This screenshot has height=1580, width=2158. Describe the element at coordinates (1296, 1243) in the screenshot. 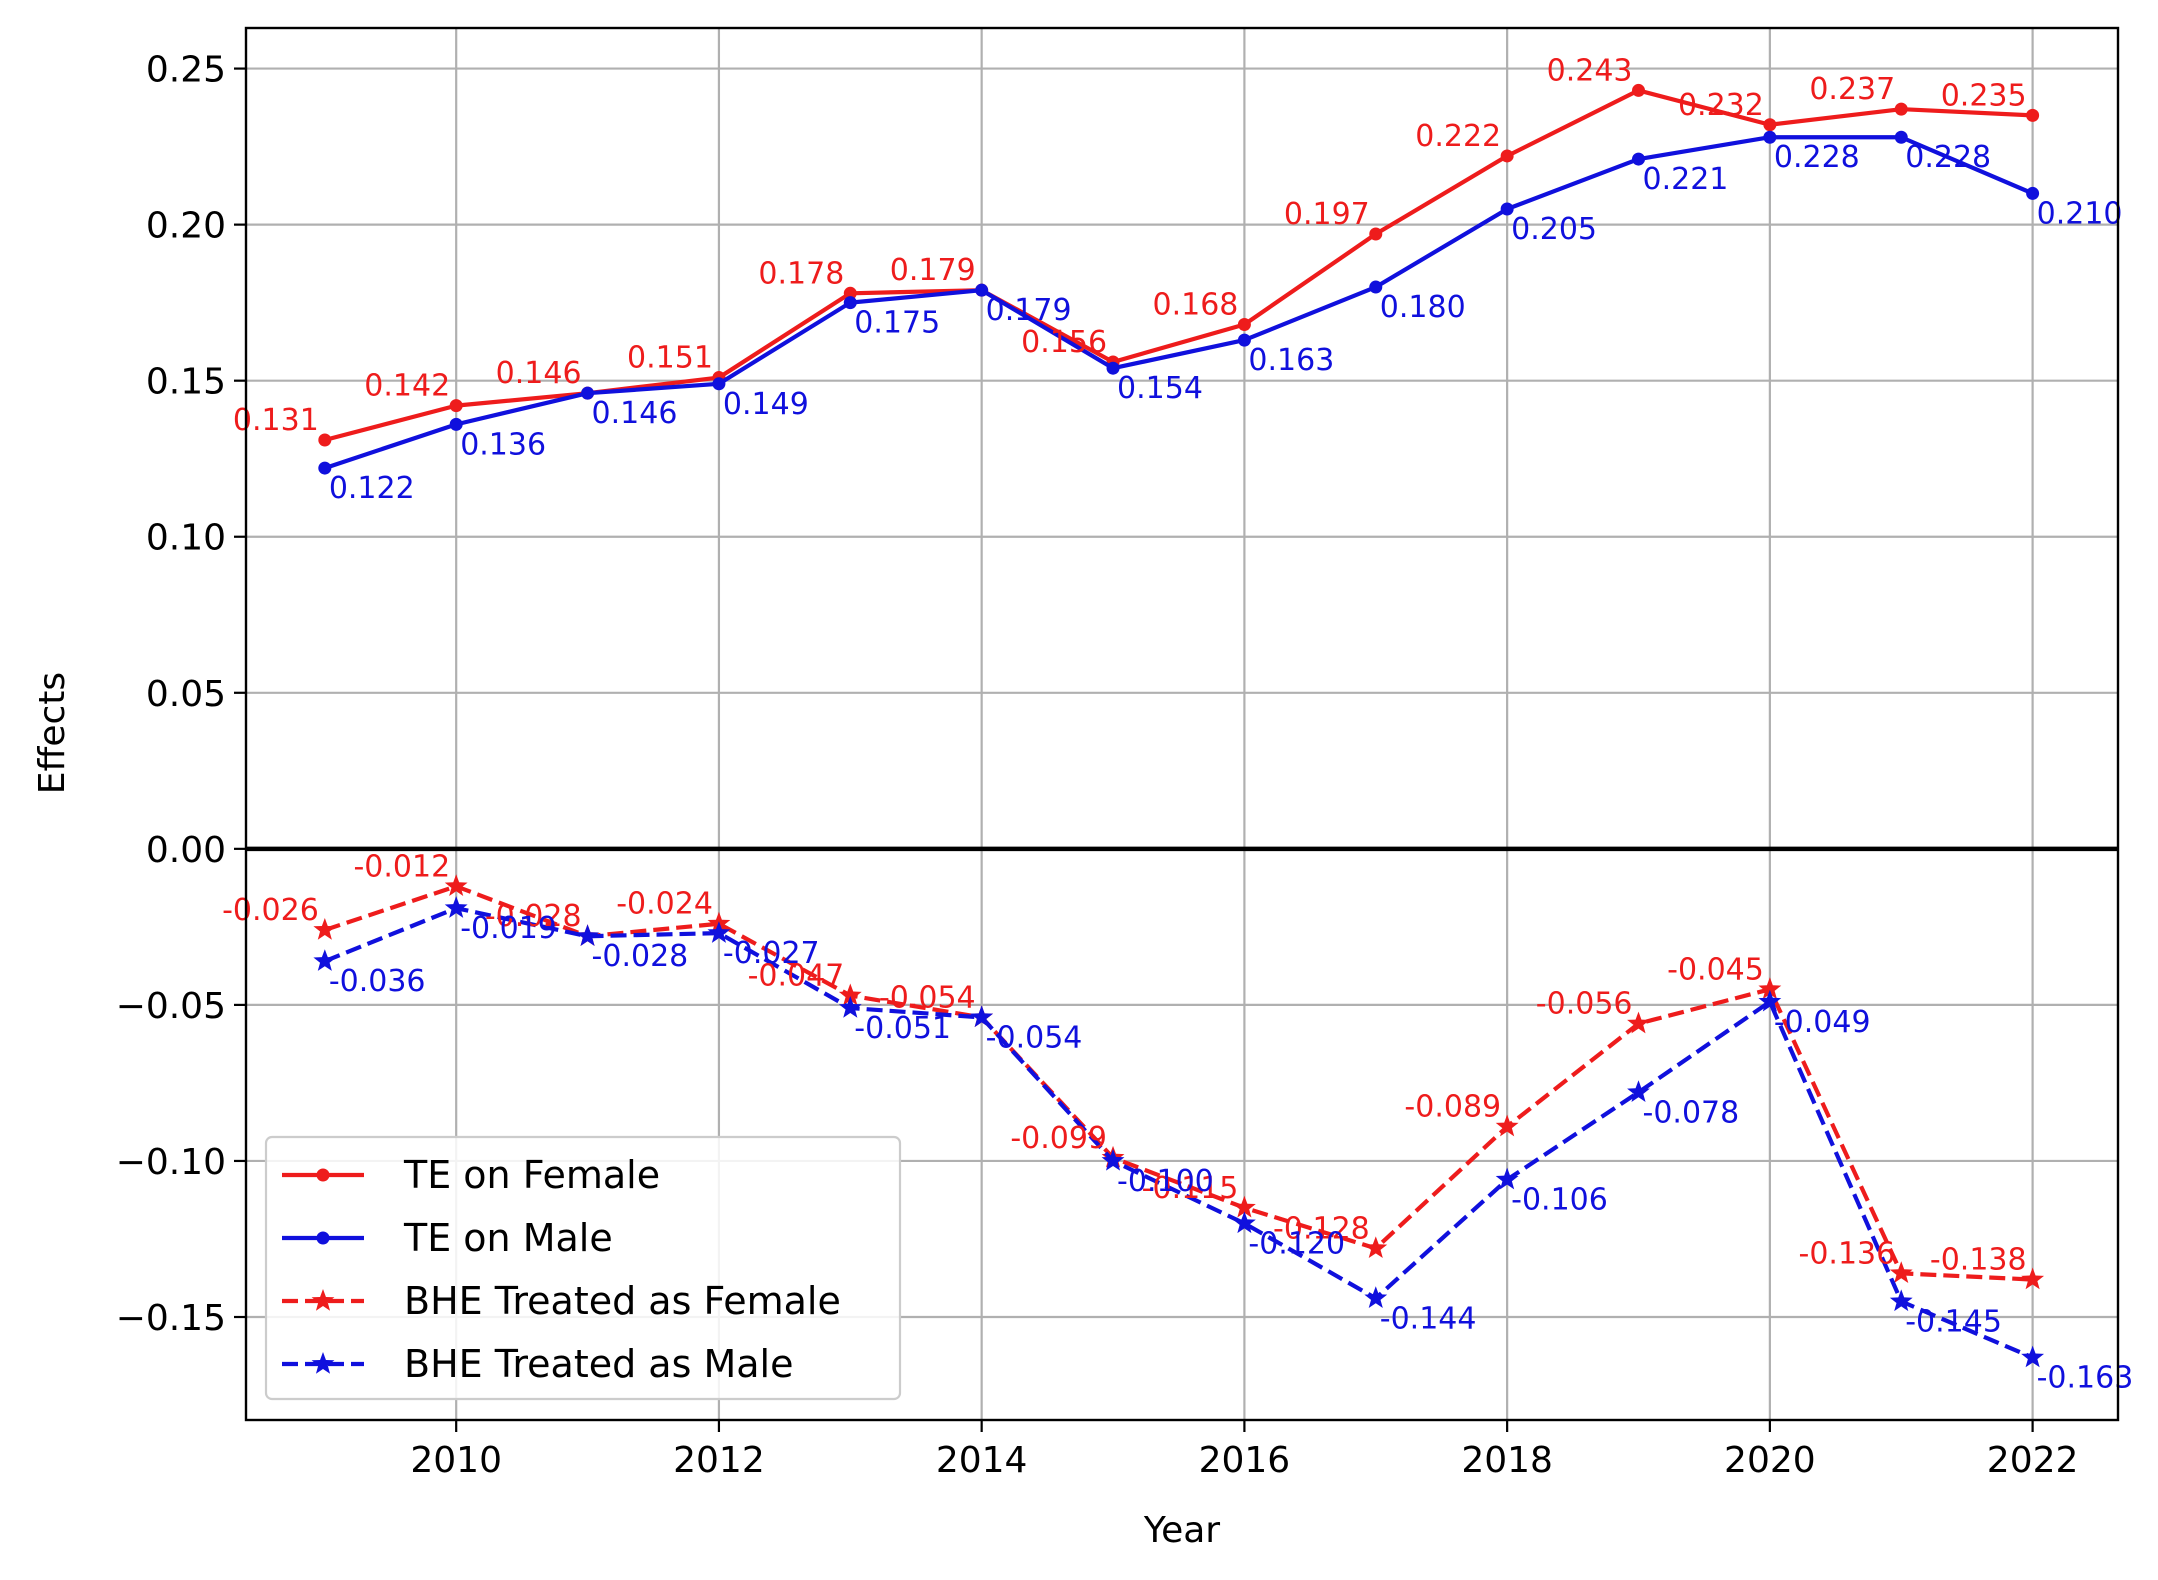

I see `data-label: -0.120` at that location.